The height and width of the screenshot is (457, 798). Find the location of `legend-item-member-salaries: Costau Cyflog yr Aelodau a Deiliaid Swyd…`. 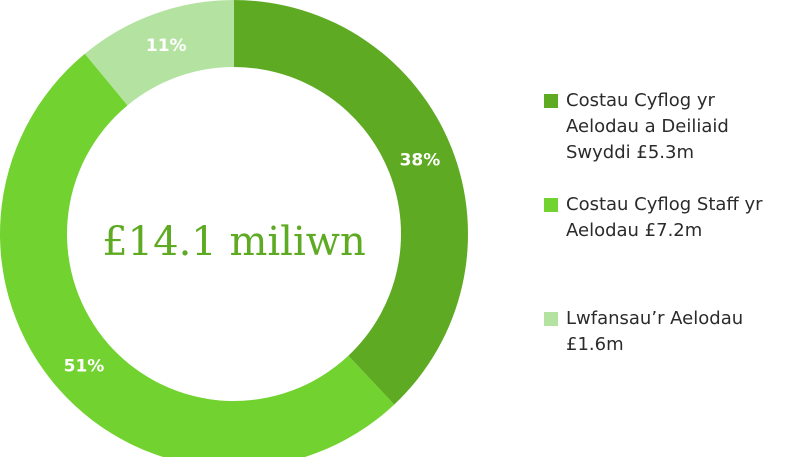

legend-item-member-salaries: Costau Cyflog yr Aelodau a Deiliaid Swyd… is located at coordinates (636, 127).